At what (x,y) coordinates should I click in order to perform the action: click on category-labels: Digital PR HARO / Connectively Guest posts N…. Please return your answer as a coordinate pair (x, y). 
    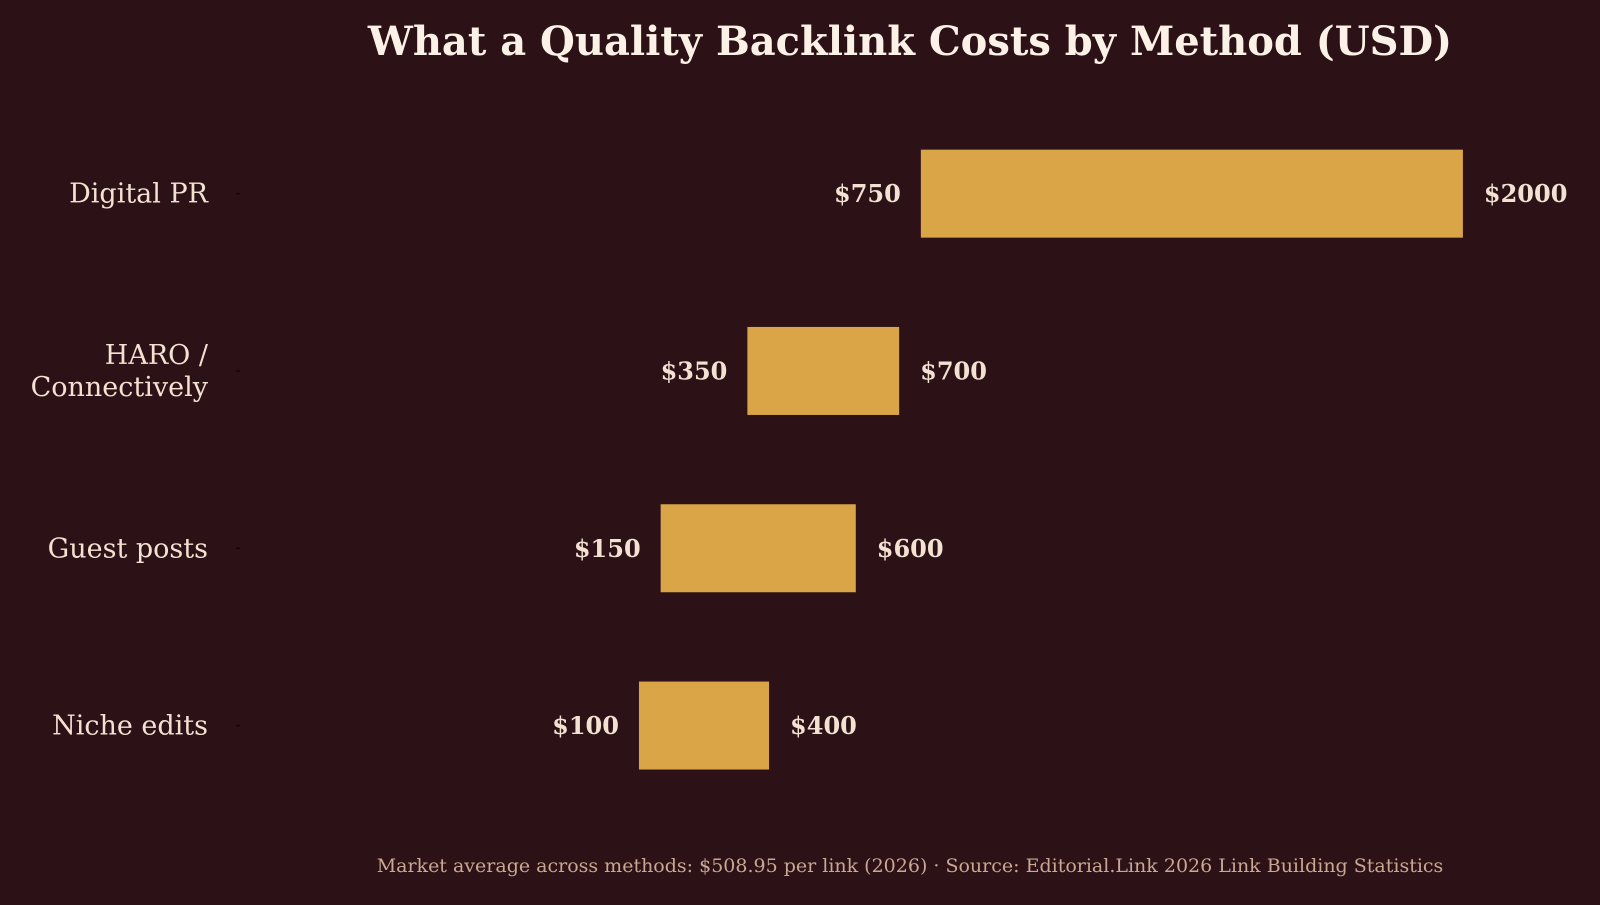
    Looking at the image, I should click on (120, 459).